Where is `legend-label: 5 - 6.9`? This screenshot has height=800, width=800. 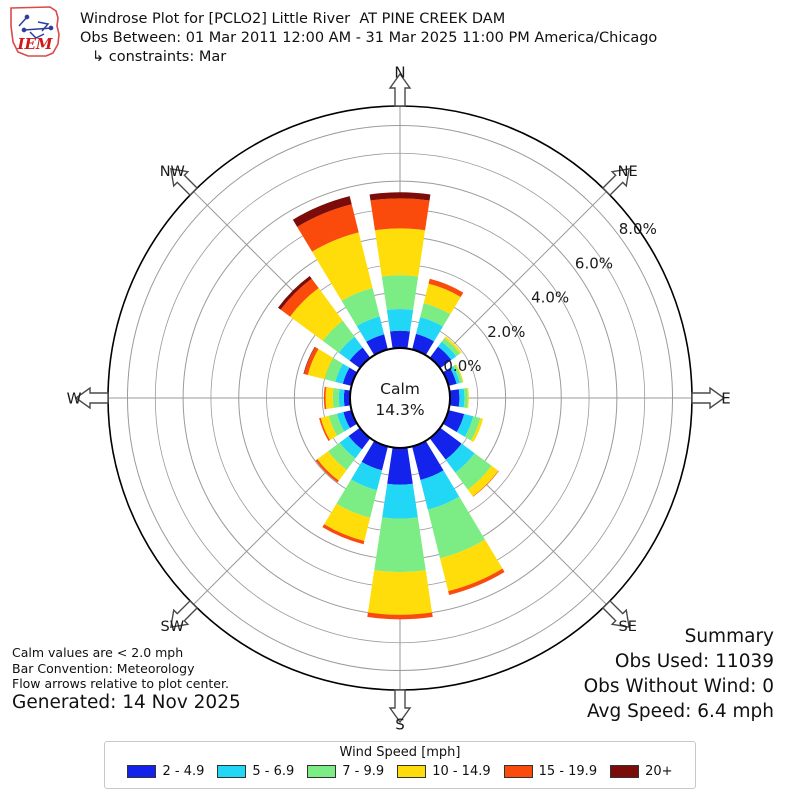
legend-label: 5 - 6.9 is located at coordinates (273, 771).